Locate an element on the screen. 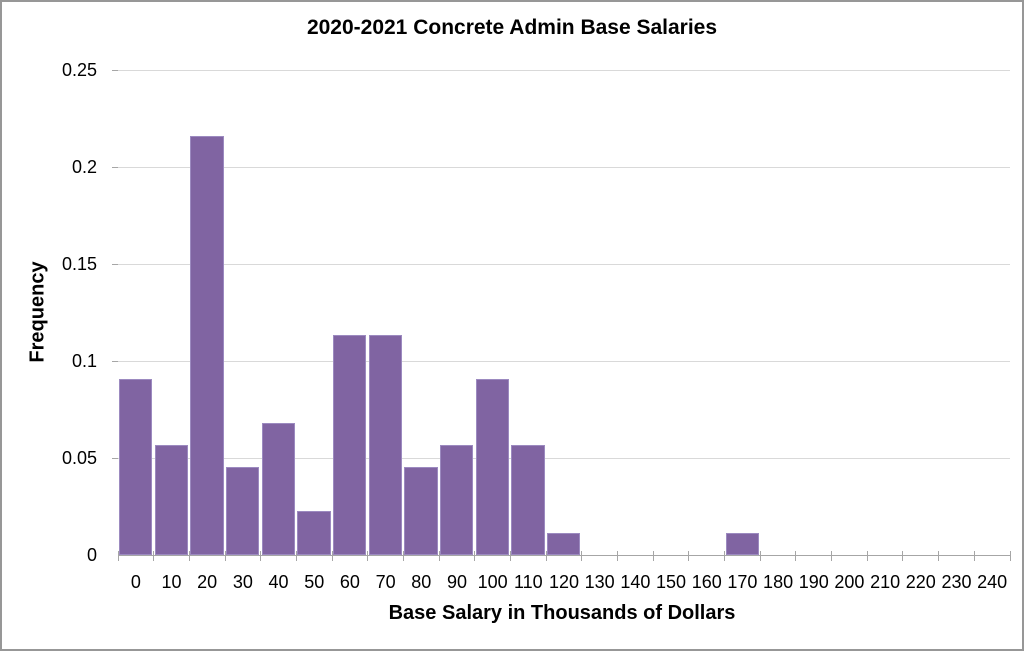 The width and height of the screenshot is (1024, 651). x-axis-tick-label: 210 is located at coordinates (885, 582).